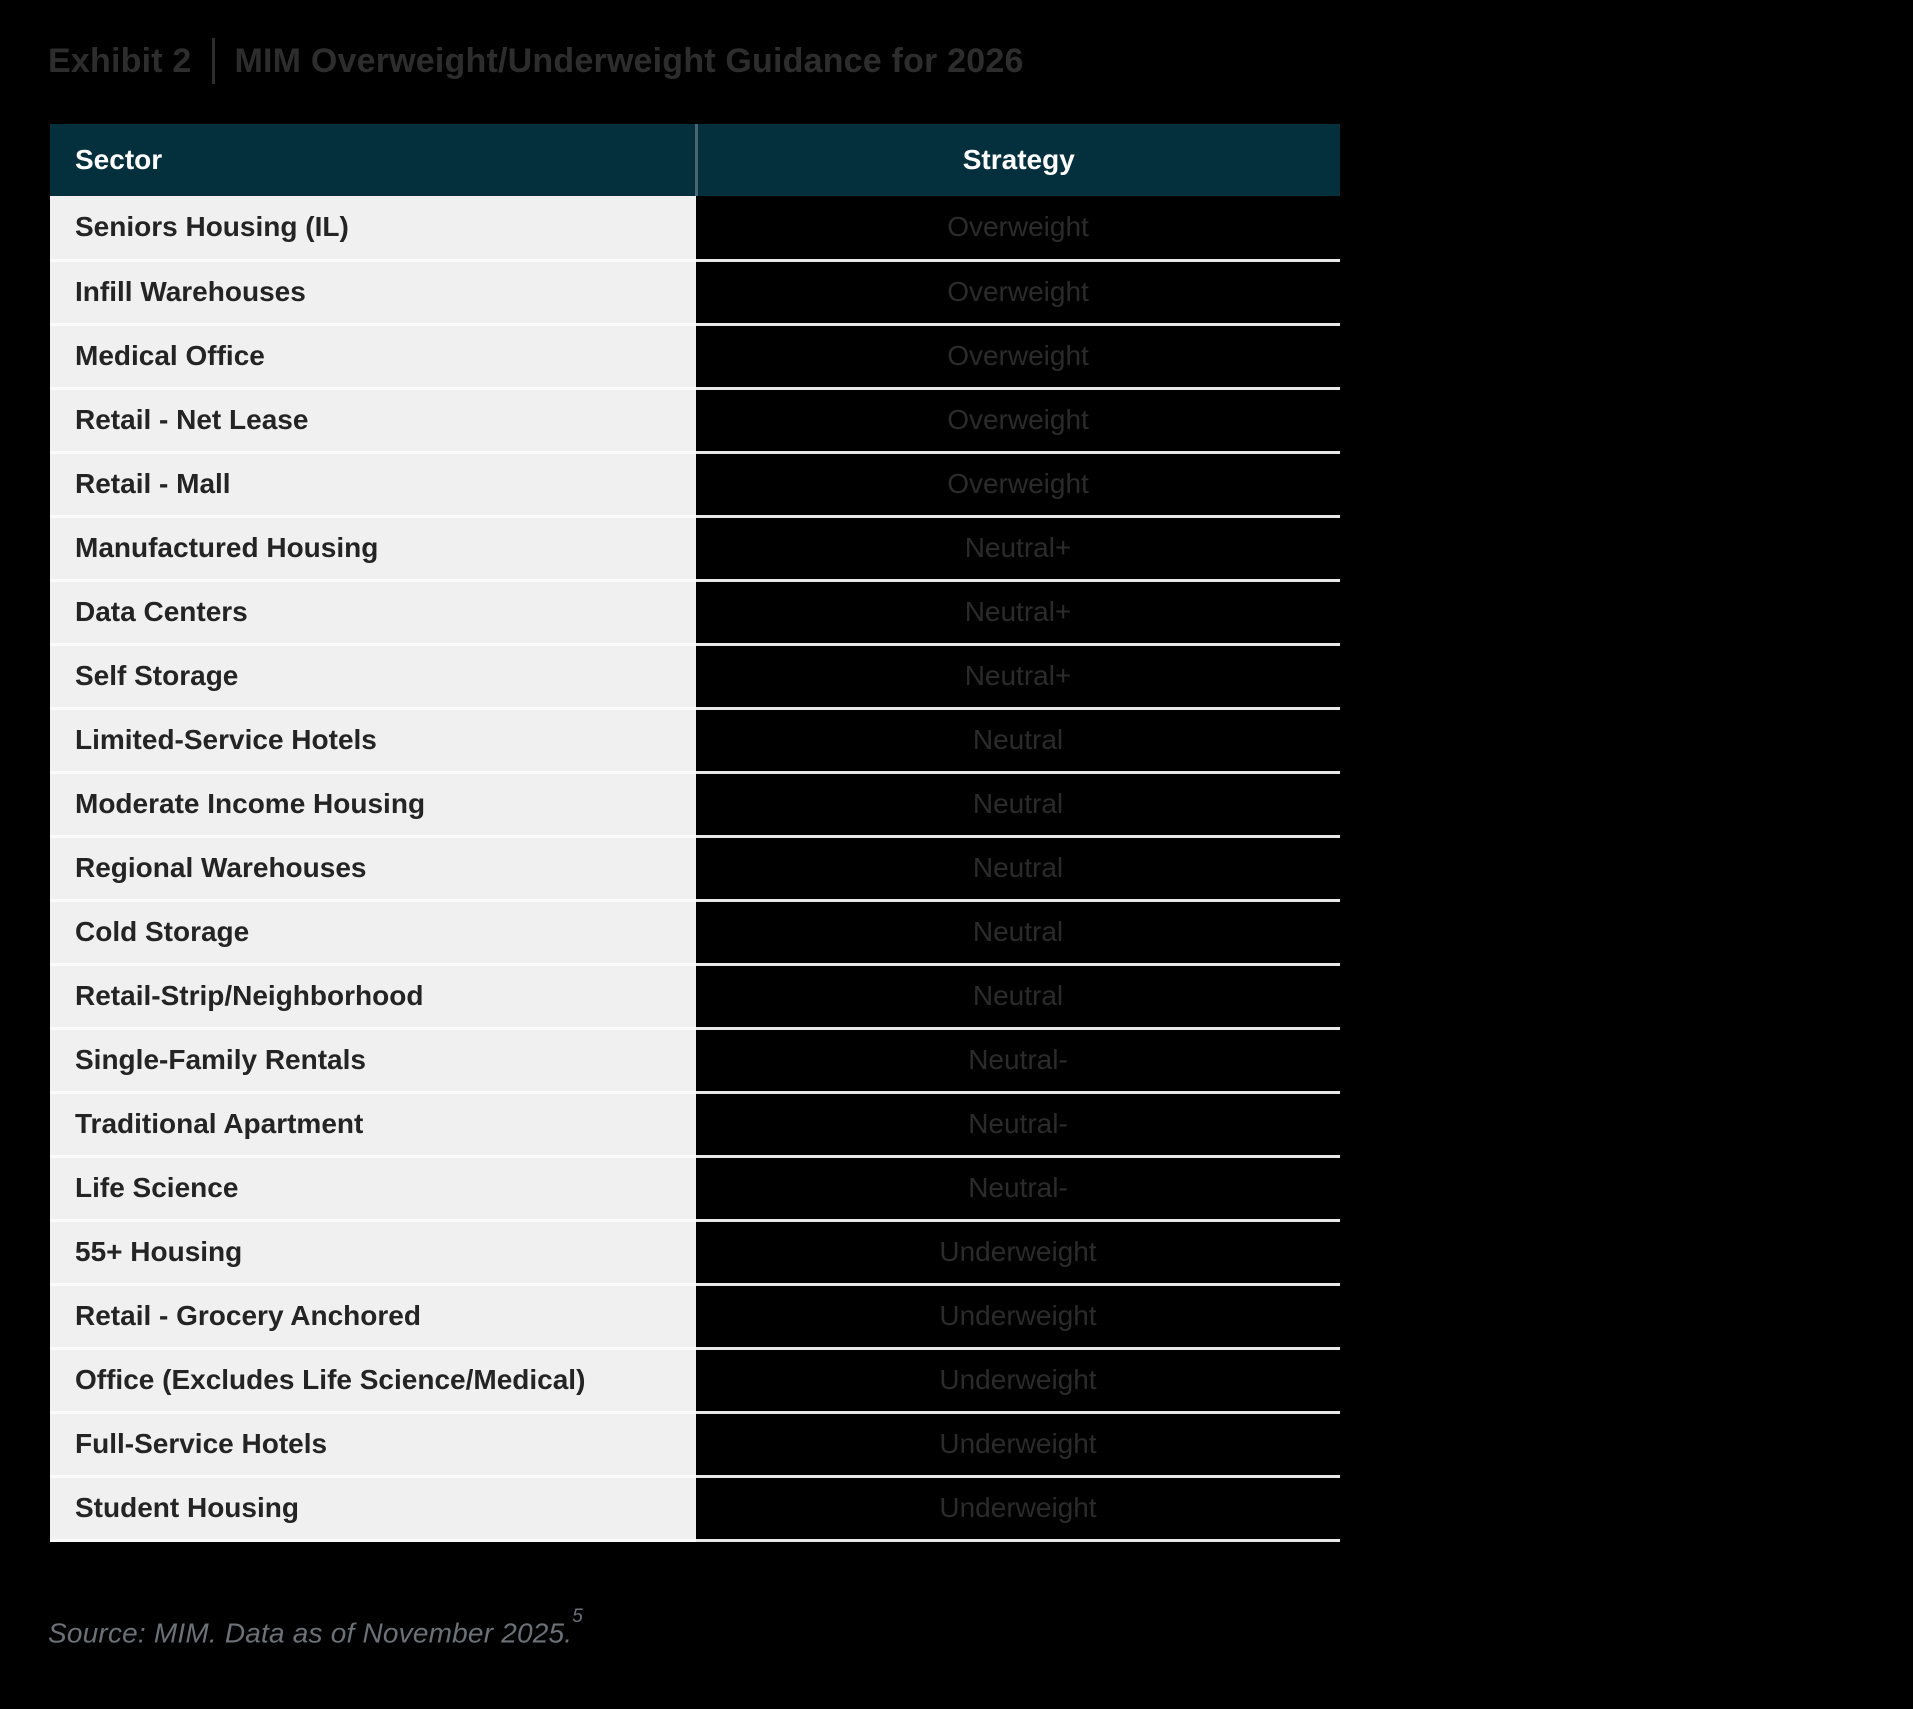 The width and height of the screenshot is (1913, 1709). I want to click on sector-cell: 55+ Housing, so click(373, 1253).